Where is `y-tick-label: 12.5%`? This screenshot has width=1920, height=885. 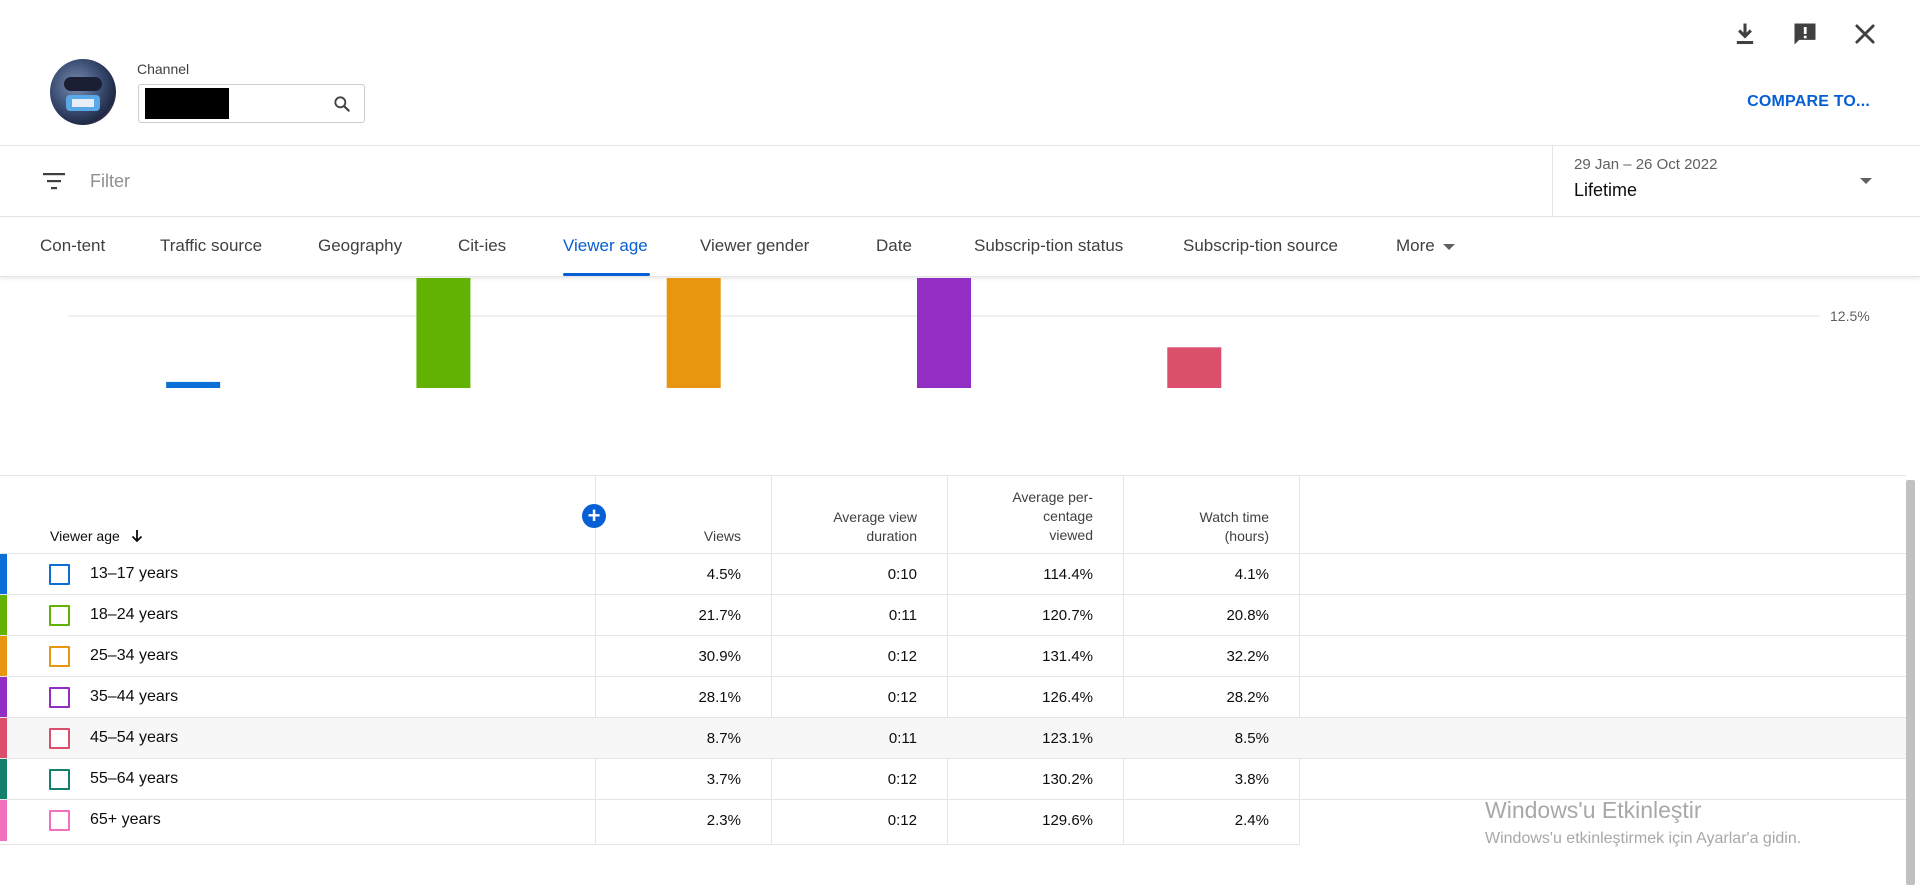 y-tick-label: 12.5% is located at coordinates (1850, 316).